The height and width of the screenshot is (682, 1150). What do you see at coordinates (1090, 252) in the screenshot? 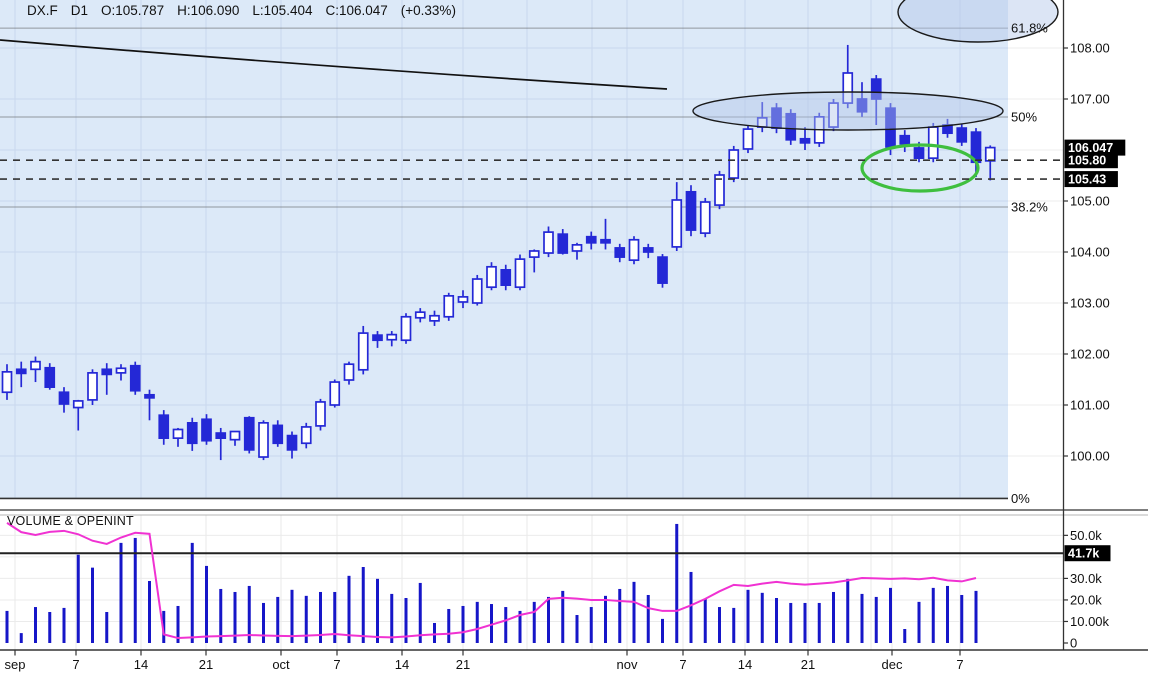
I see `price-axis-label: 104.00` at bounding box center [1090, 252].